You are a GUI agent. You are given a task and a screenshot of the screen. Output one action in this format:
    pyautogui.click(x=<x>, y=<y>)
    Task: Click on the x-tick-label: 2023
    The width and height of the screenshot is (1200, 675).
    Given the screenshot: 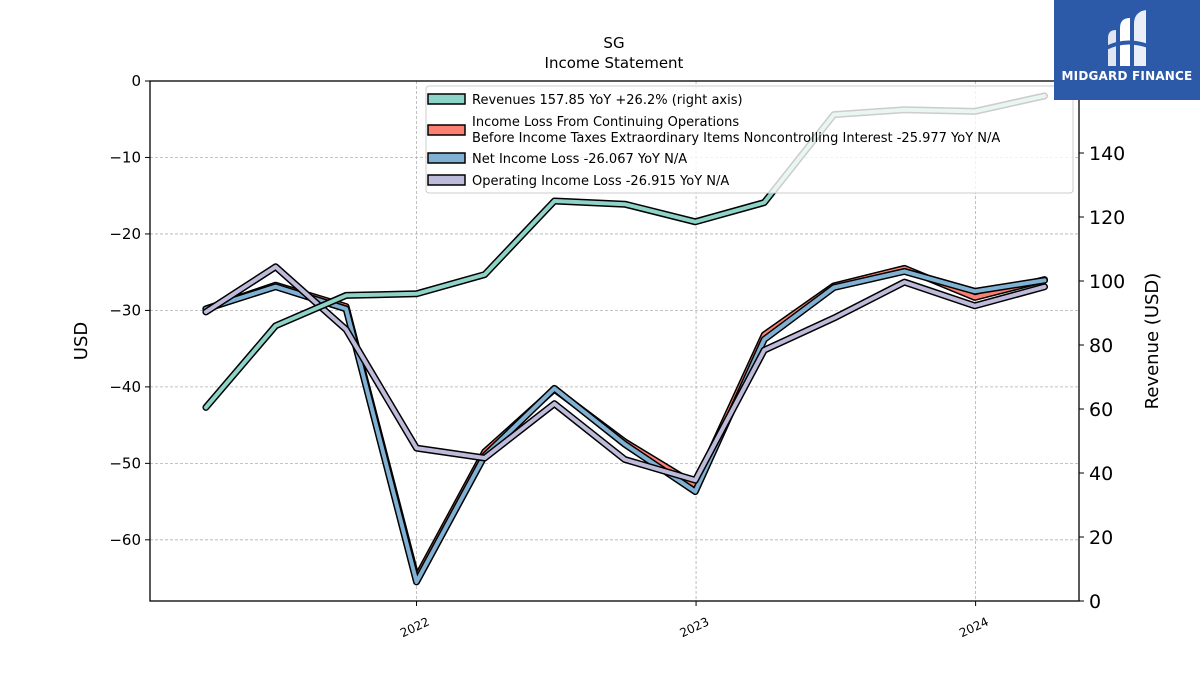 What is the action you would take?
    pyautogui.click(x=695, y=628)
    